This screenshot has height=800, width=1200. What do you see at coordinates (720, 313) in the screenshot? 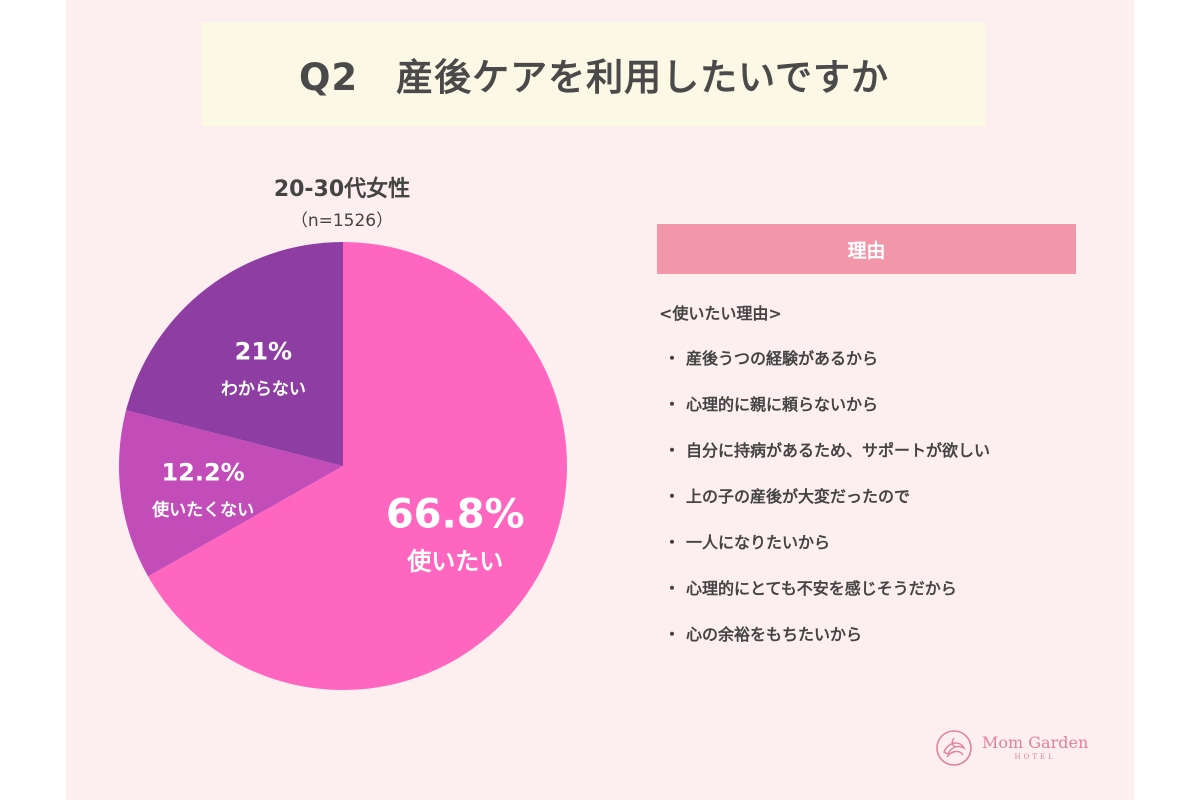
I see `reason-heading: <使いたい理由>` at bounding box center [720, 313].